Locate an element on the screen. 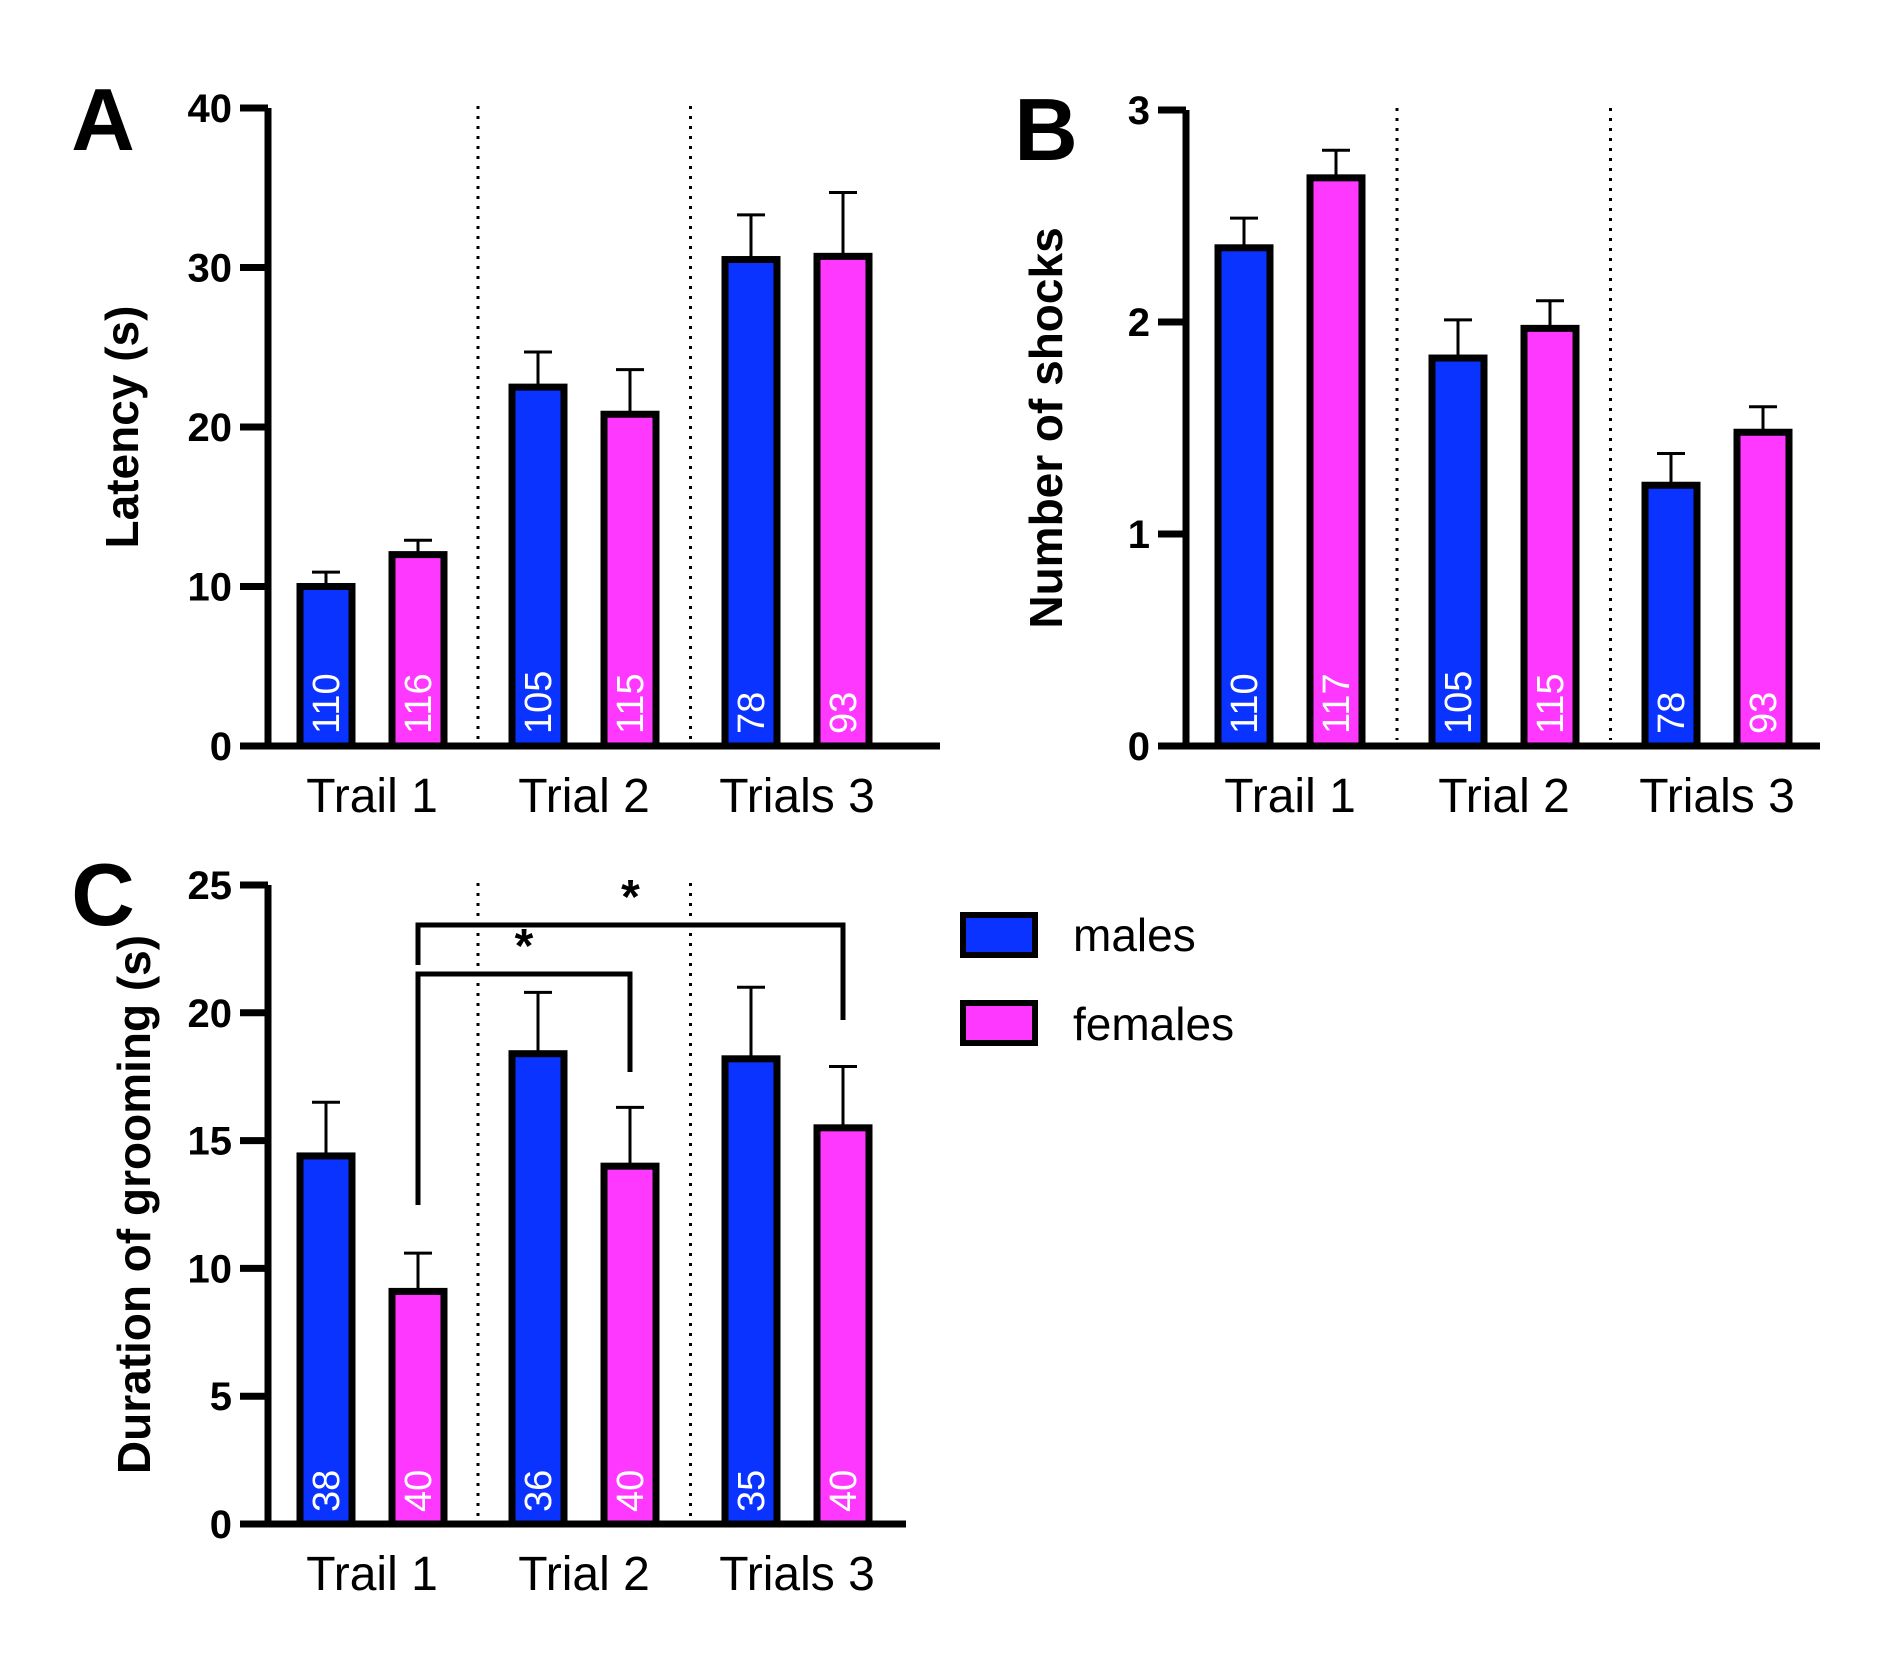 This screenshot has width=1886, height=1661. n-label-b-males-2: 105 is located at coordinates (1459, 702).